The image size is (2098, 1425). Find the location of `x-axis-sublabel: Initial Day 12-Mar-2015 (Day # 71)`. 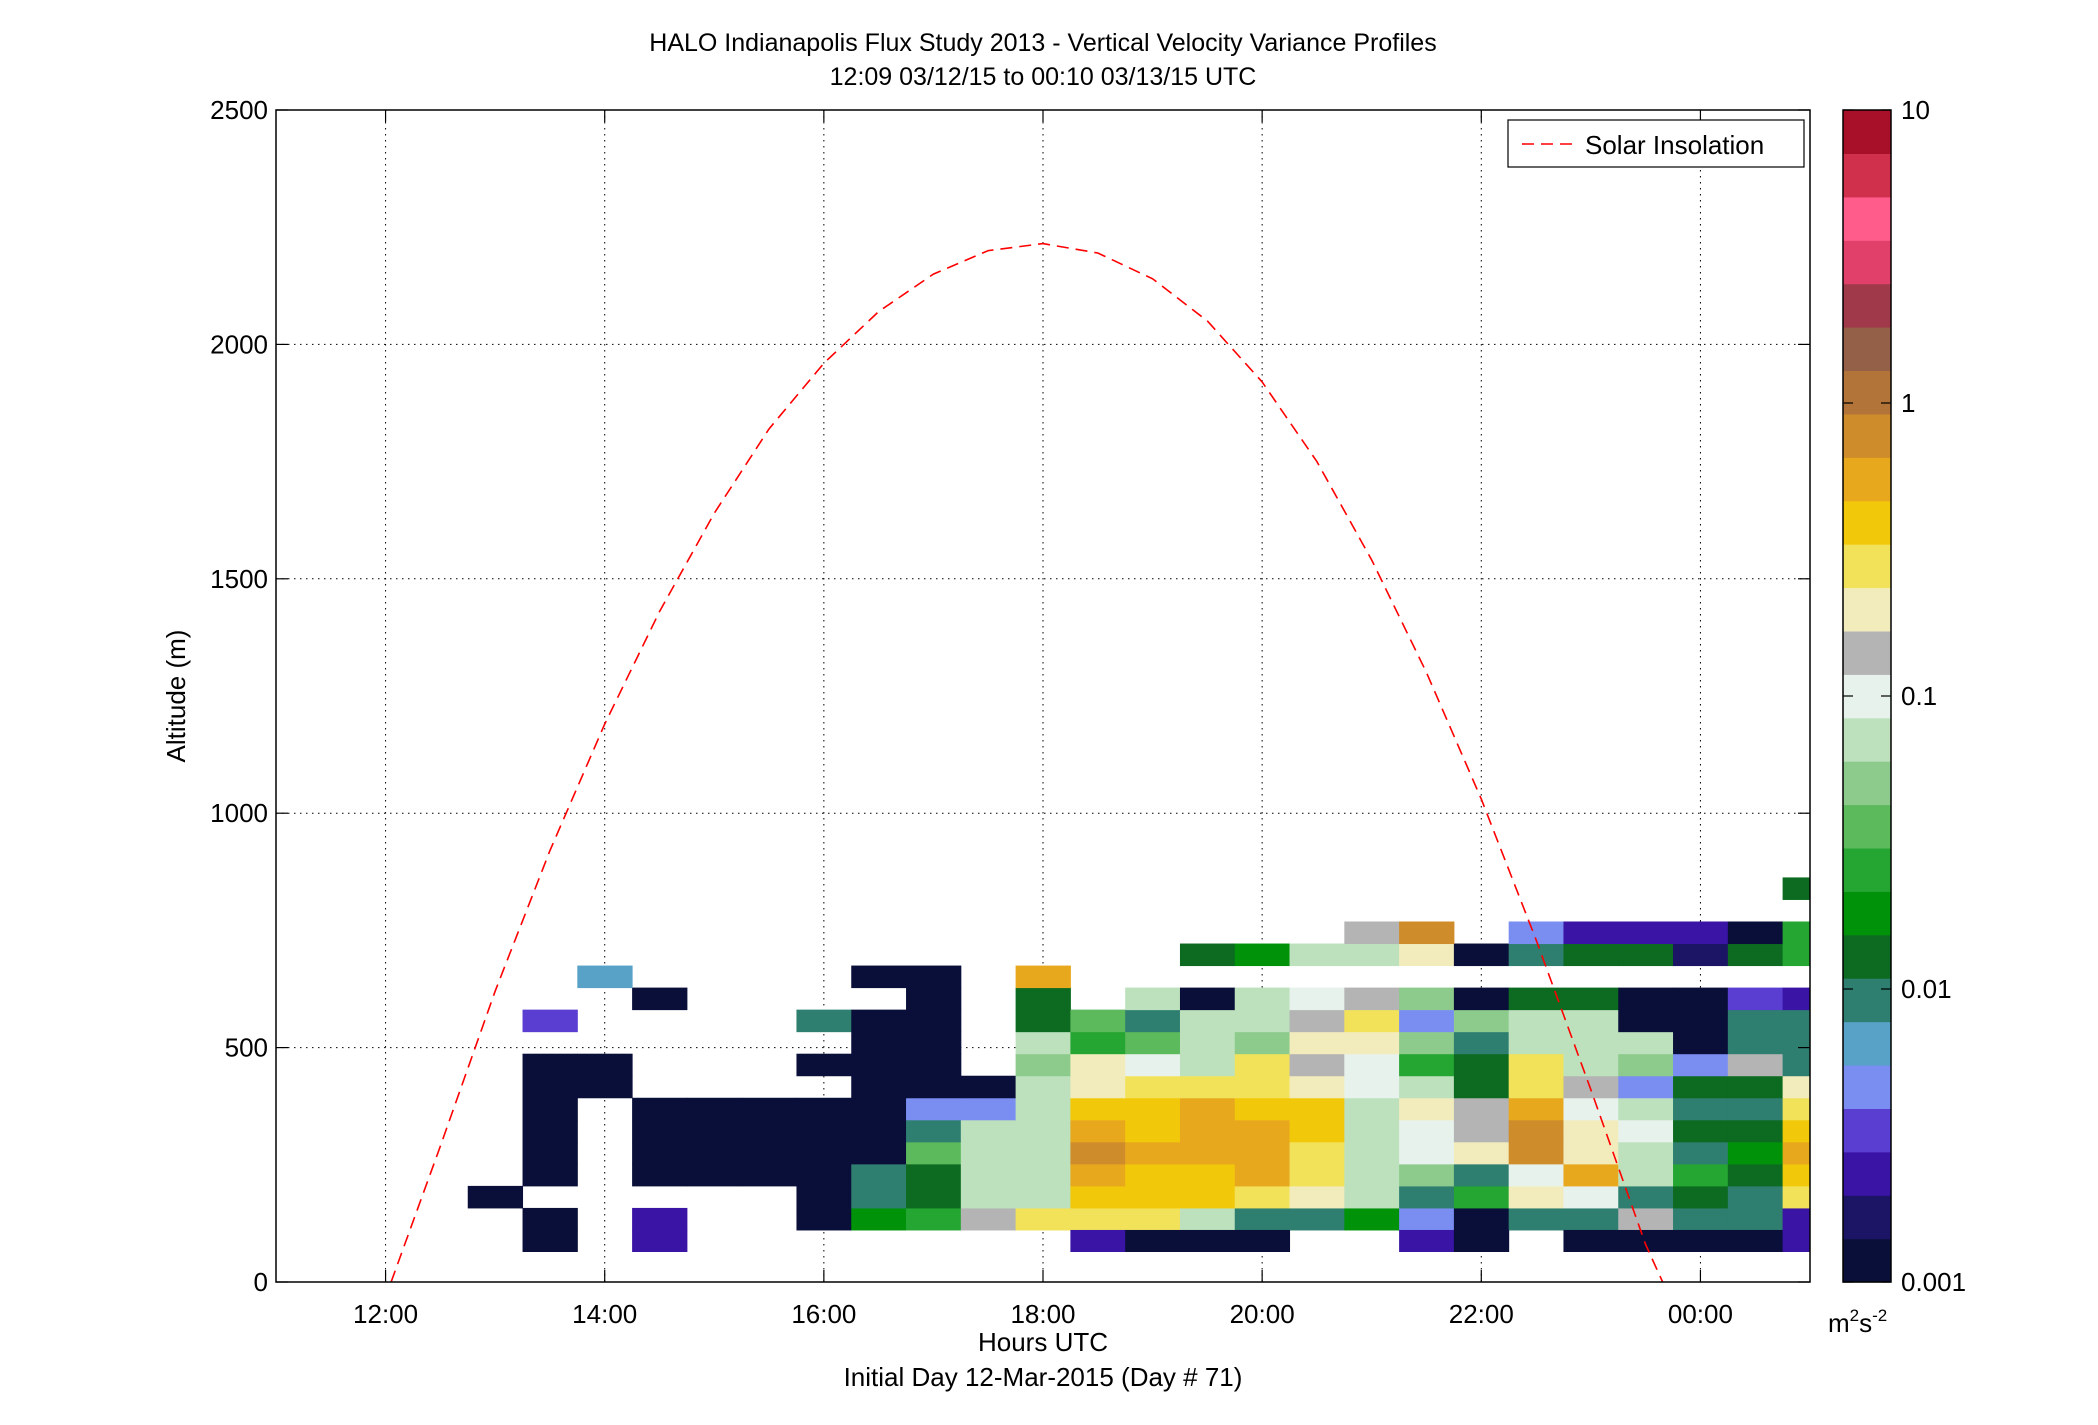

x-axis-sublabel: Initial Day 12-Mar-2015 (Day # 71) is located at coordinates (1043, 1377).